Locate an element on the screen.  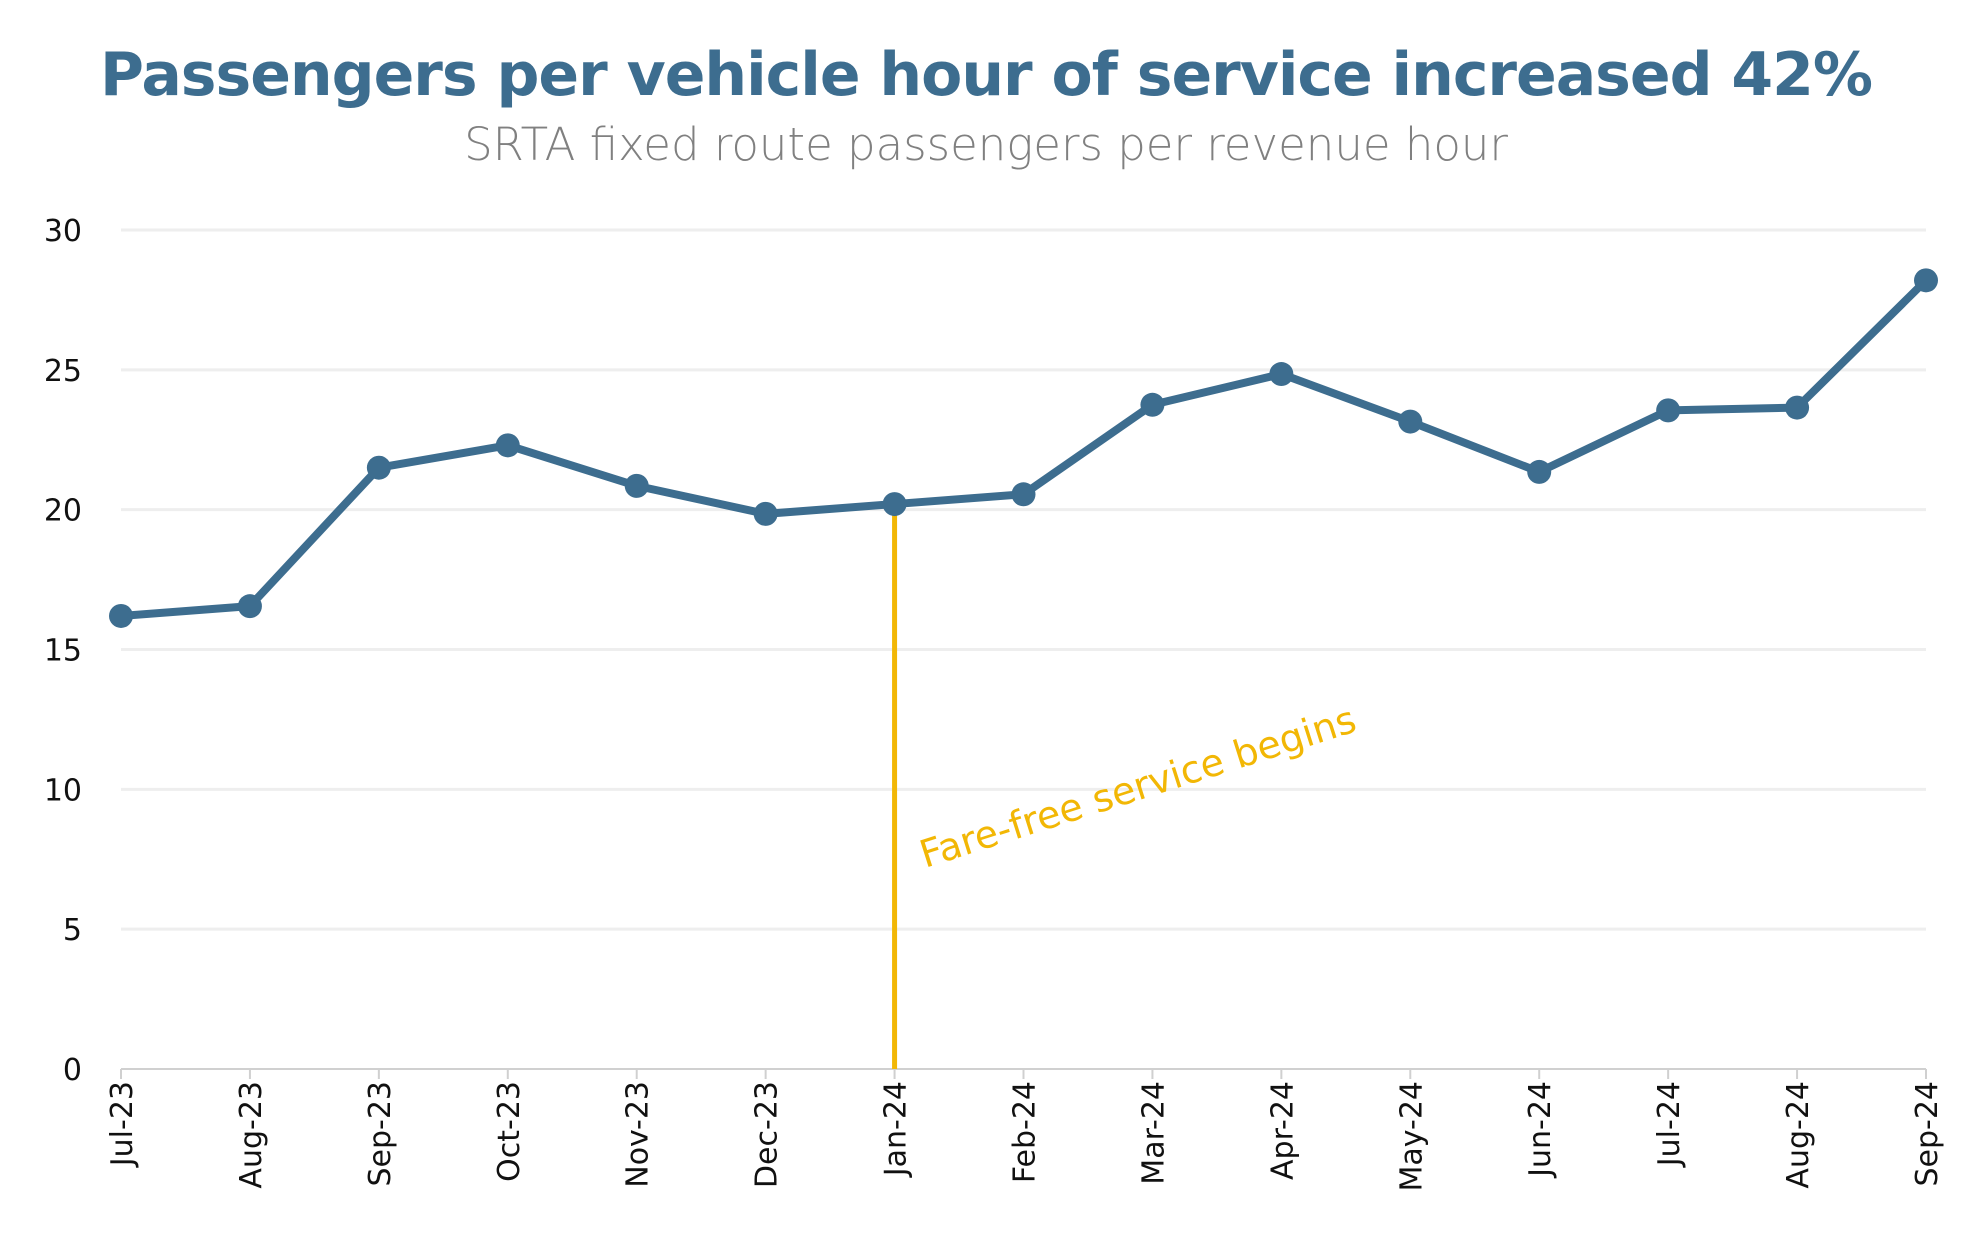
y-tick-label: 15 is located at coordinates (63, 651).